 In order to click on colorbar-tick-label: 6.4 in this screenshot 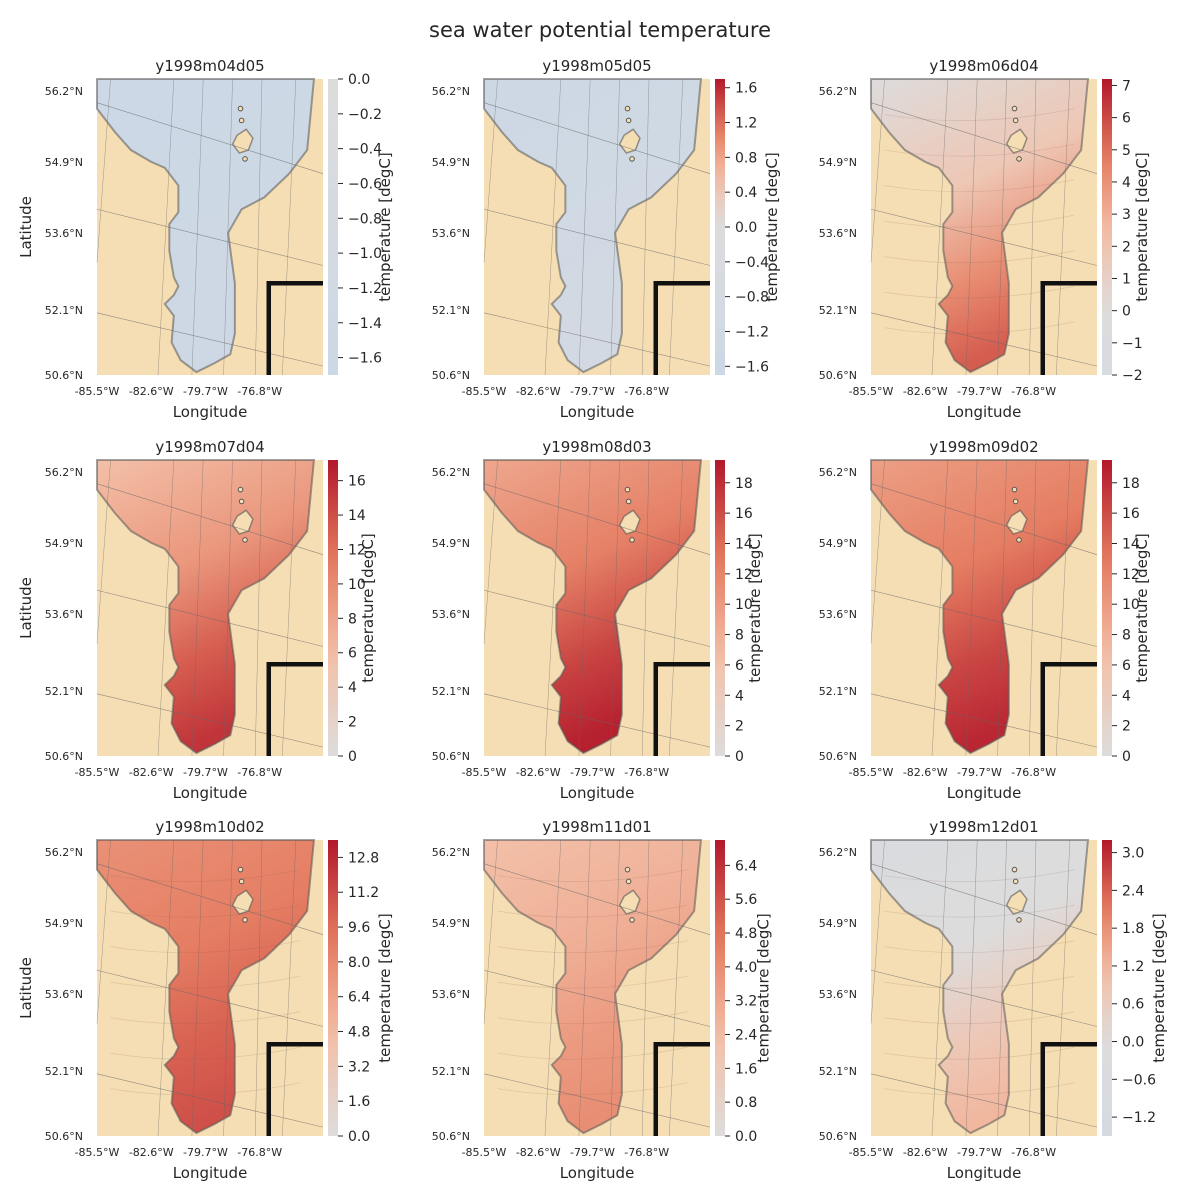, I will do `click(746, 866)`.